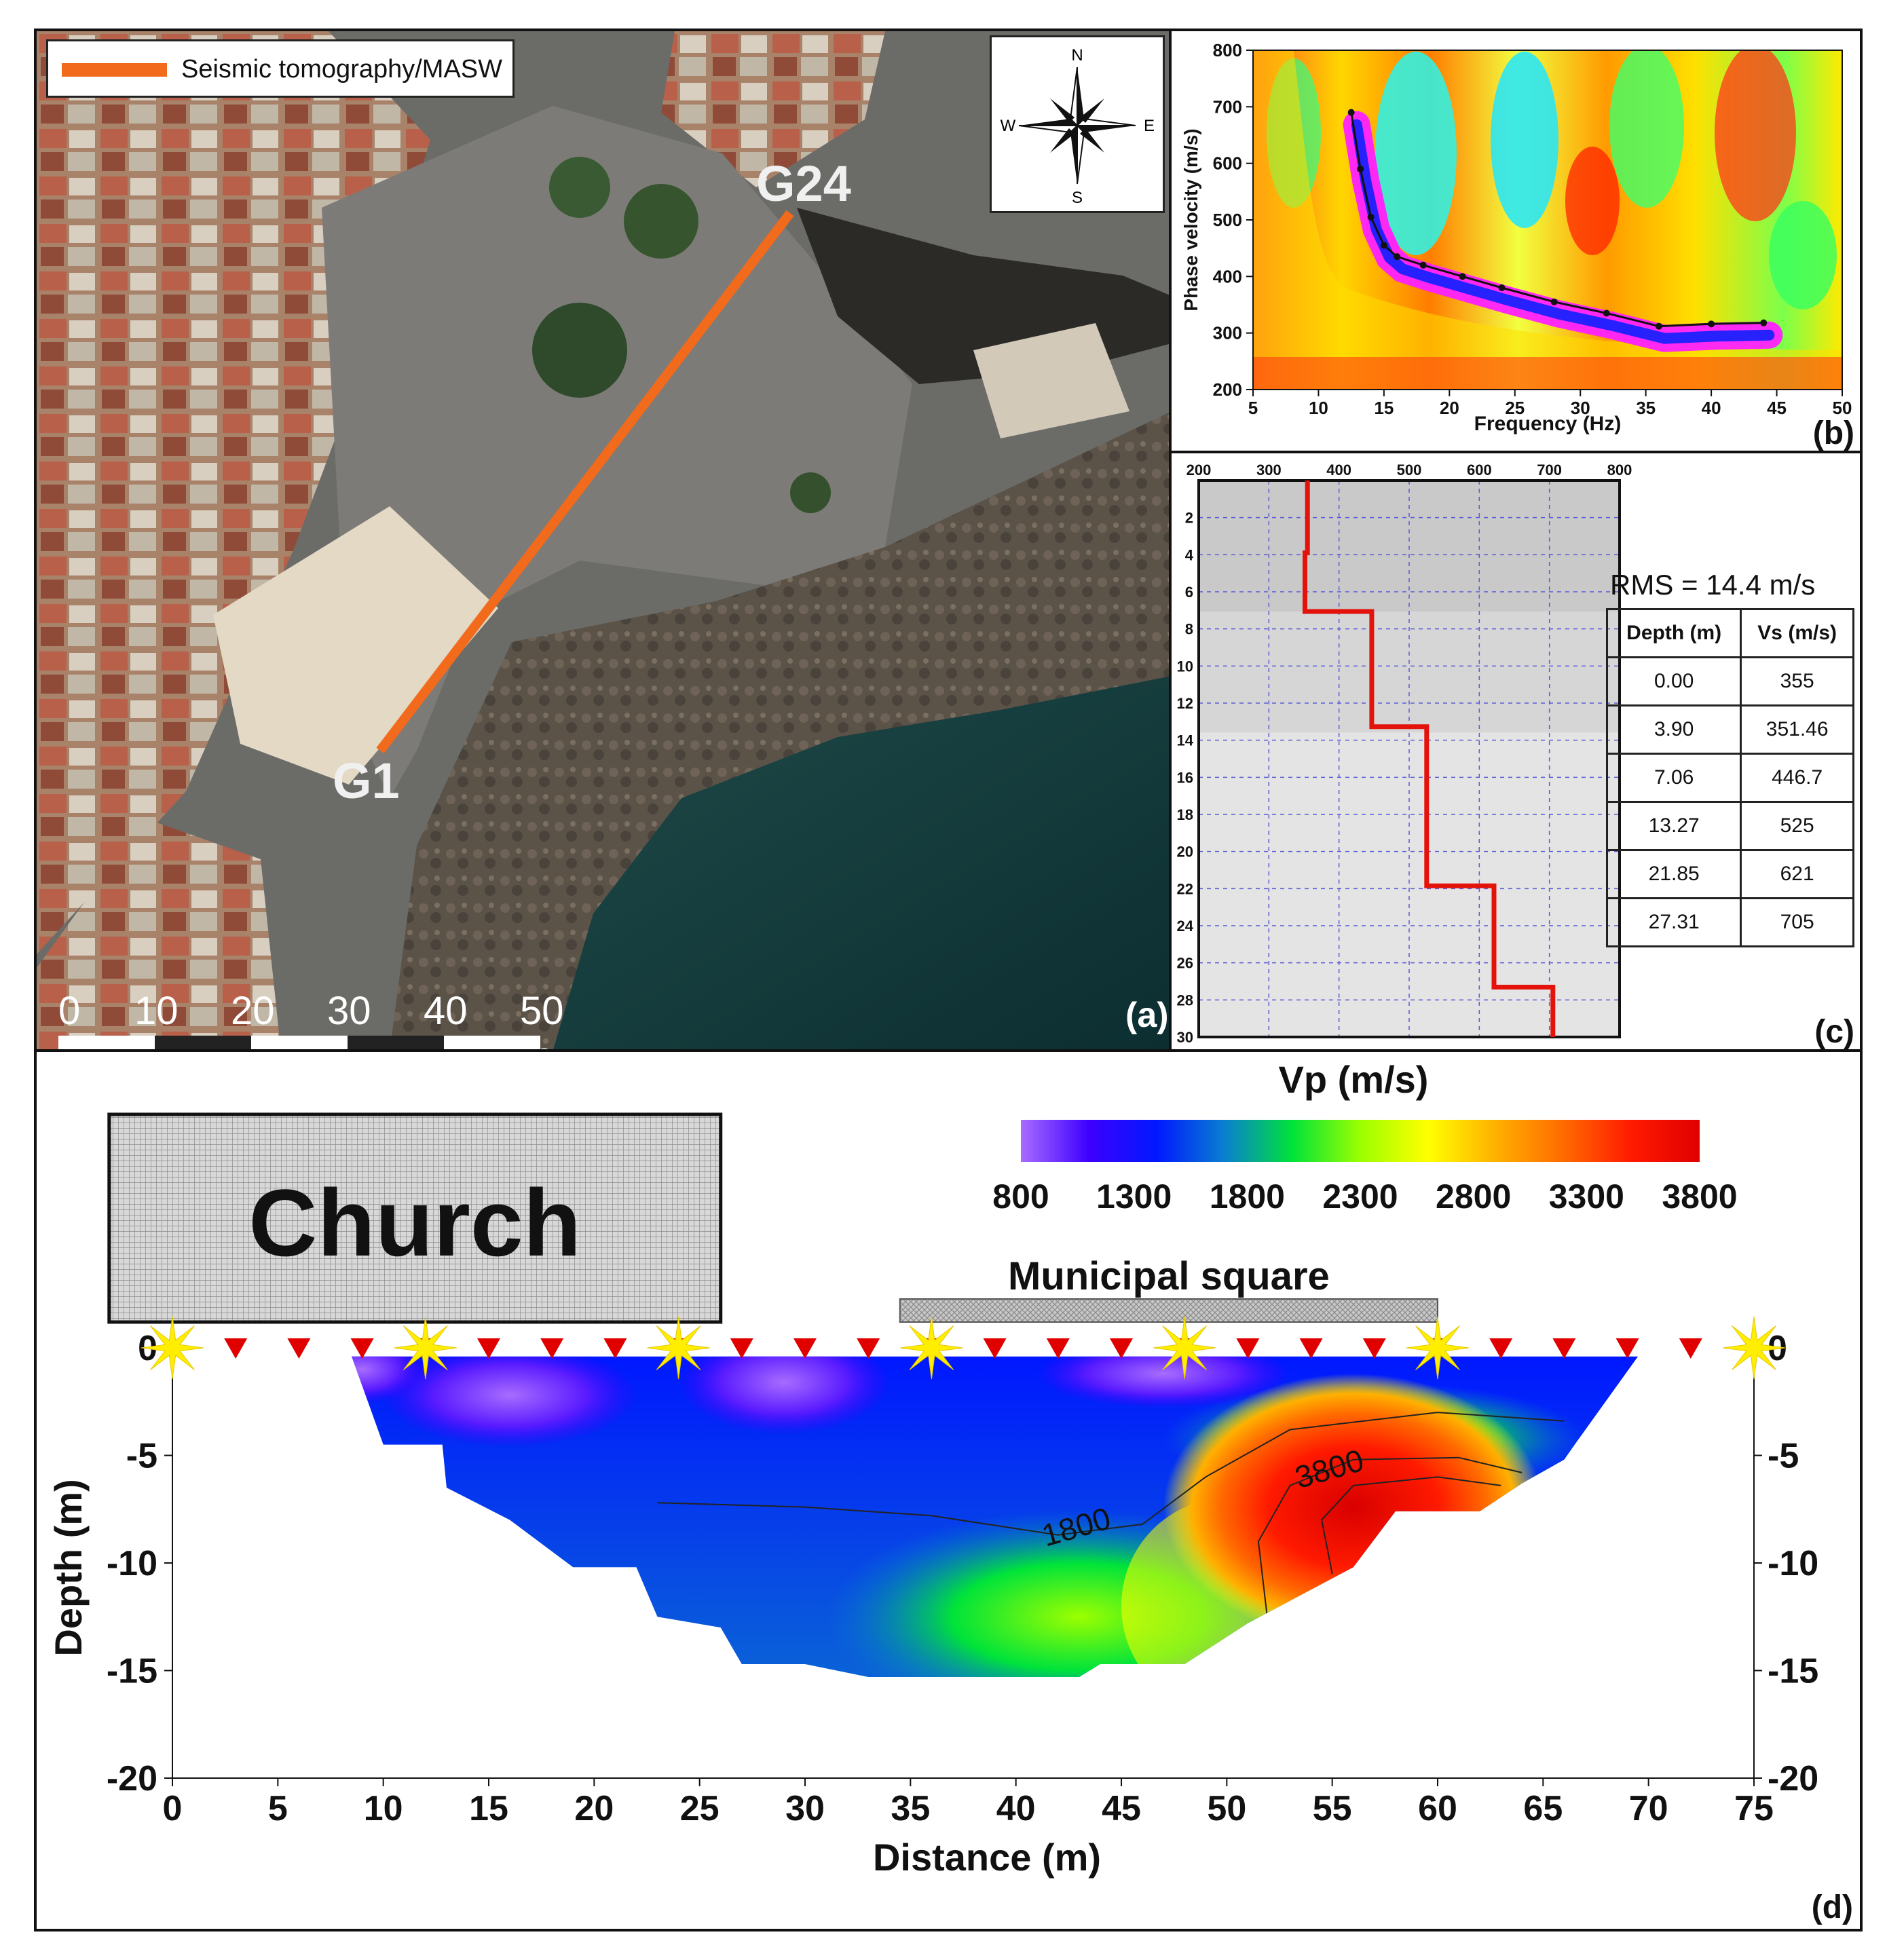 This screenshot has height=1960, width=1887. What do you see at coordinates (342, 69) in the screenshot?
I see `legend-label: Seismic tomography/MASW` at bounding box center [342, 69].